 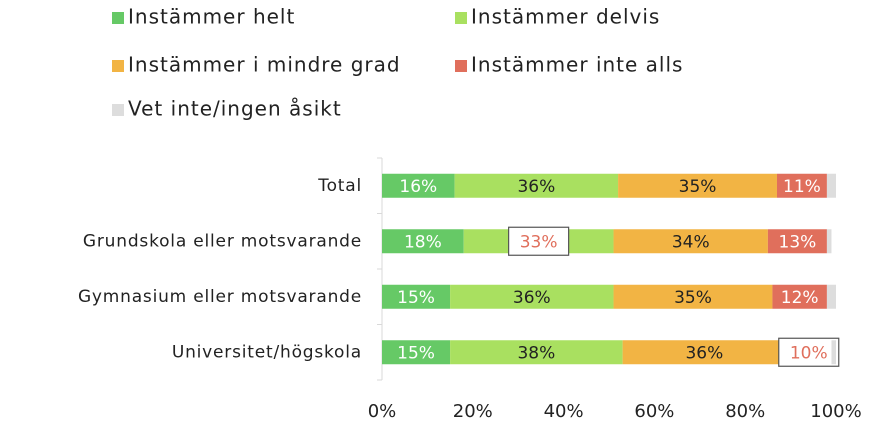 I want to click on x-tick-label: 0%, so click(x=382, y=411).